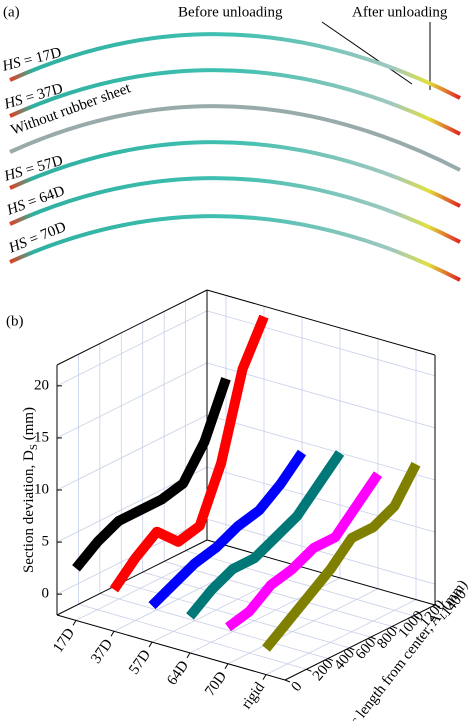 The height and width of the screenshot is (721, 474). Describe the element at coordinates (64, 640) in the screenshot. I see `category-label: 17D` at that location.